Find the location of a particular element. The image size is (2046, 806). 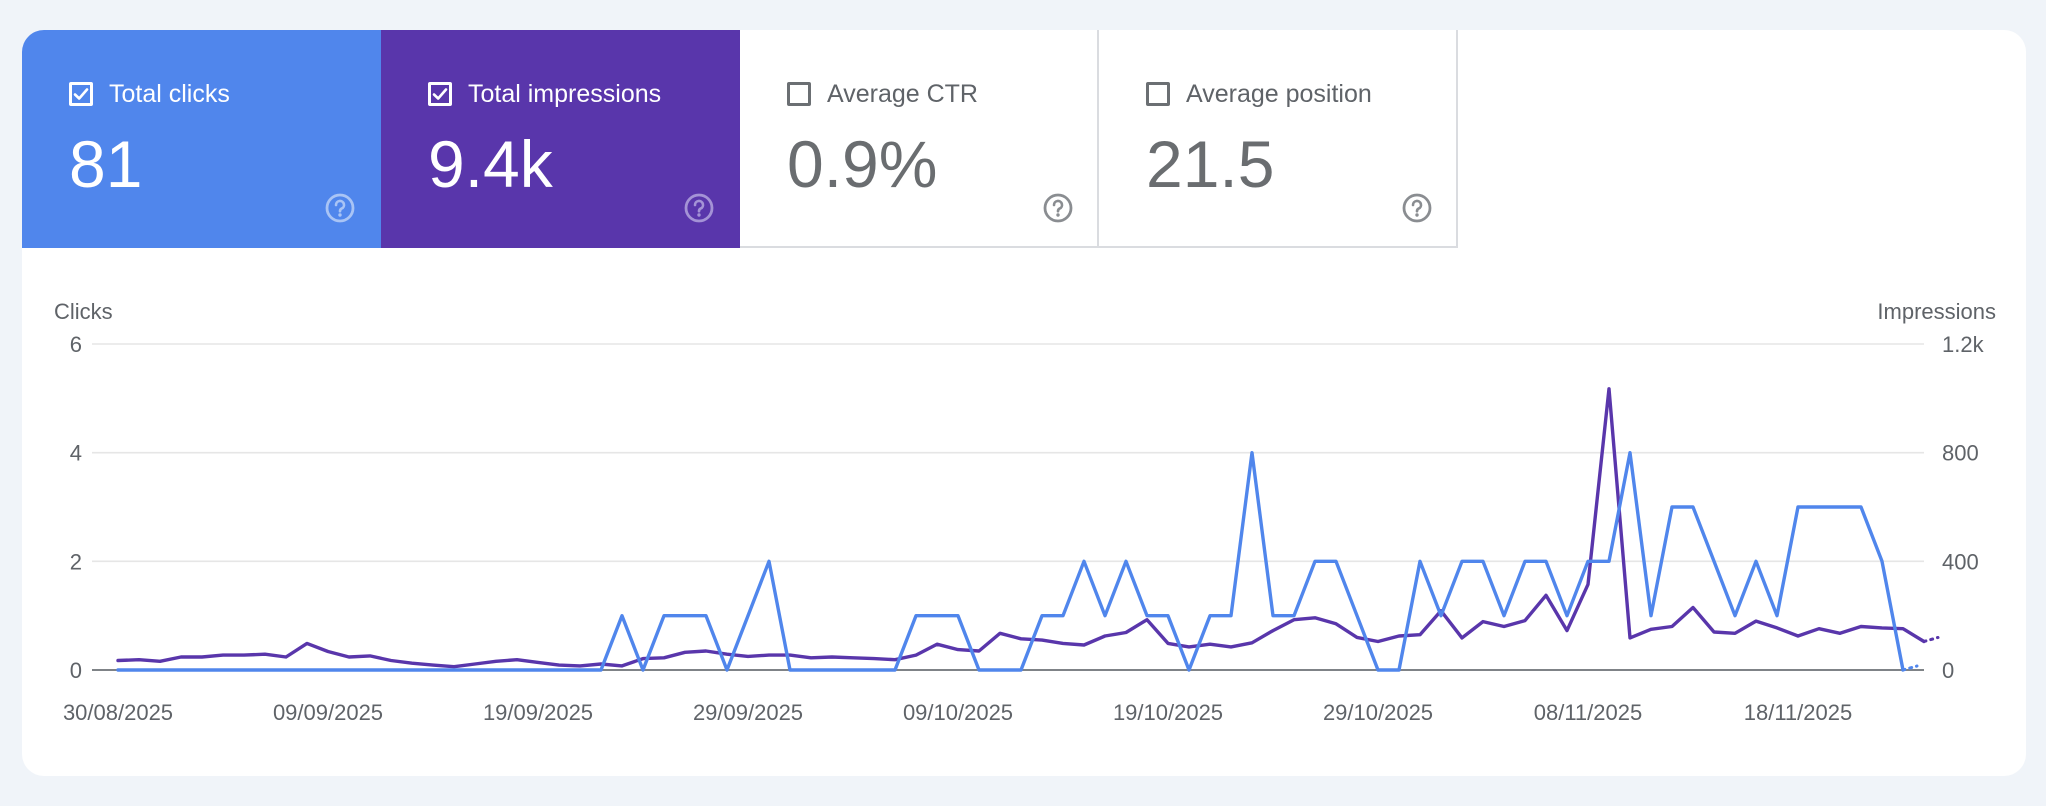

metric-value: 9.4k is located at coordinates (490, 164).